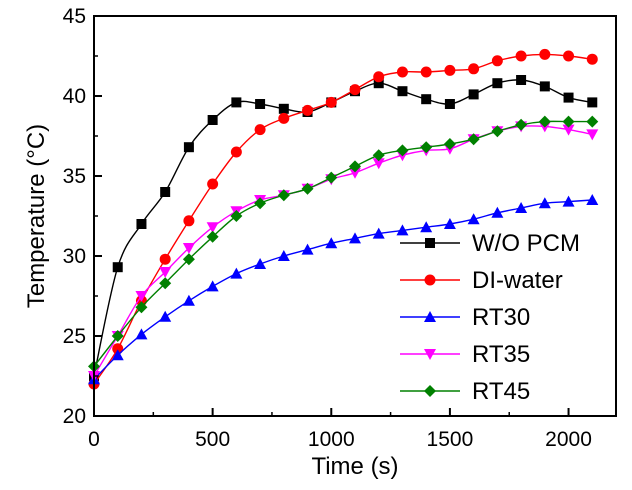  What do you see at coordinates (74, 256) in the screenshot?
I see `y-tick-label-2: 30` at bounding box center [74, 256].